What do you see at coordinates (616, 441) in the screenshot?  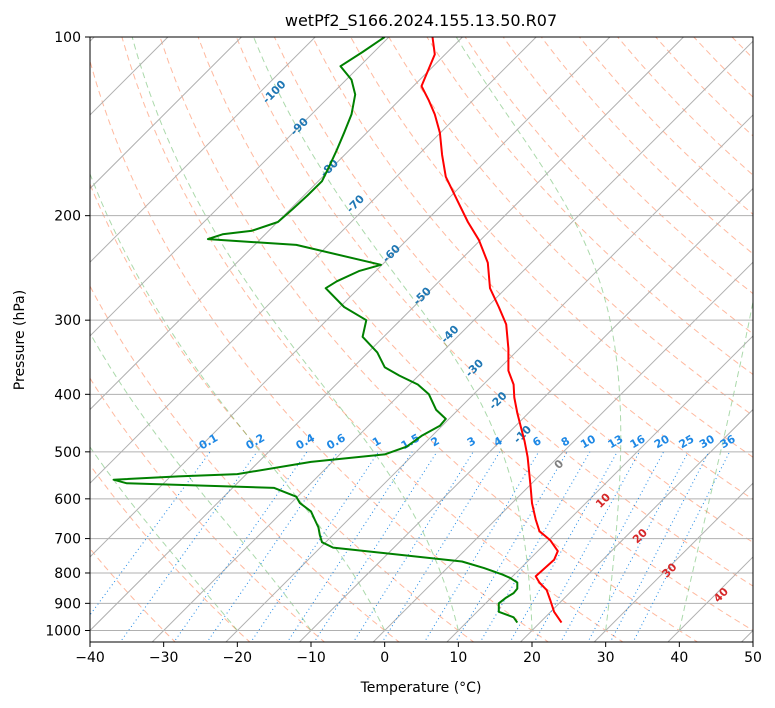 I see `mixing-ratio-label: 13` at bounding box center [616, 441].